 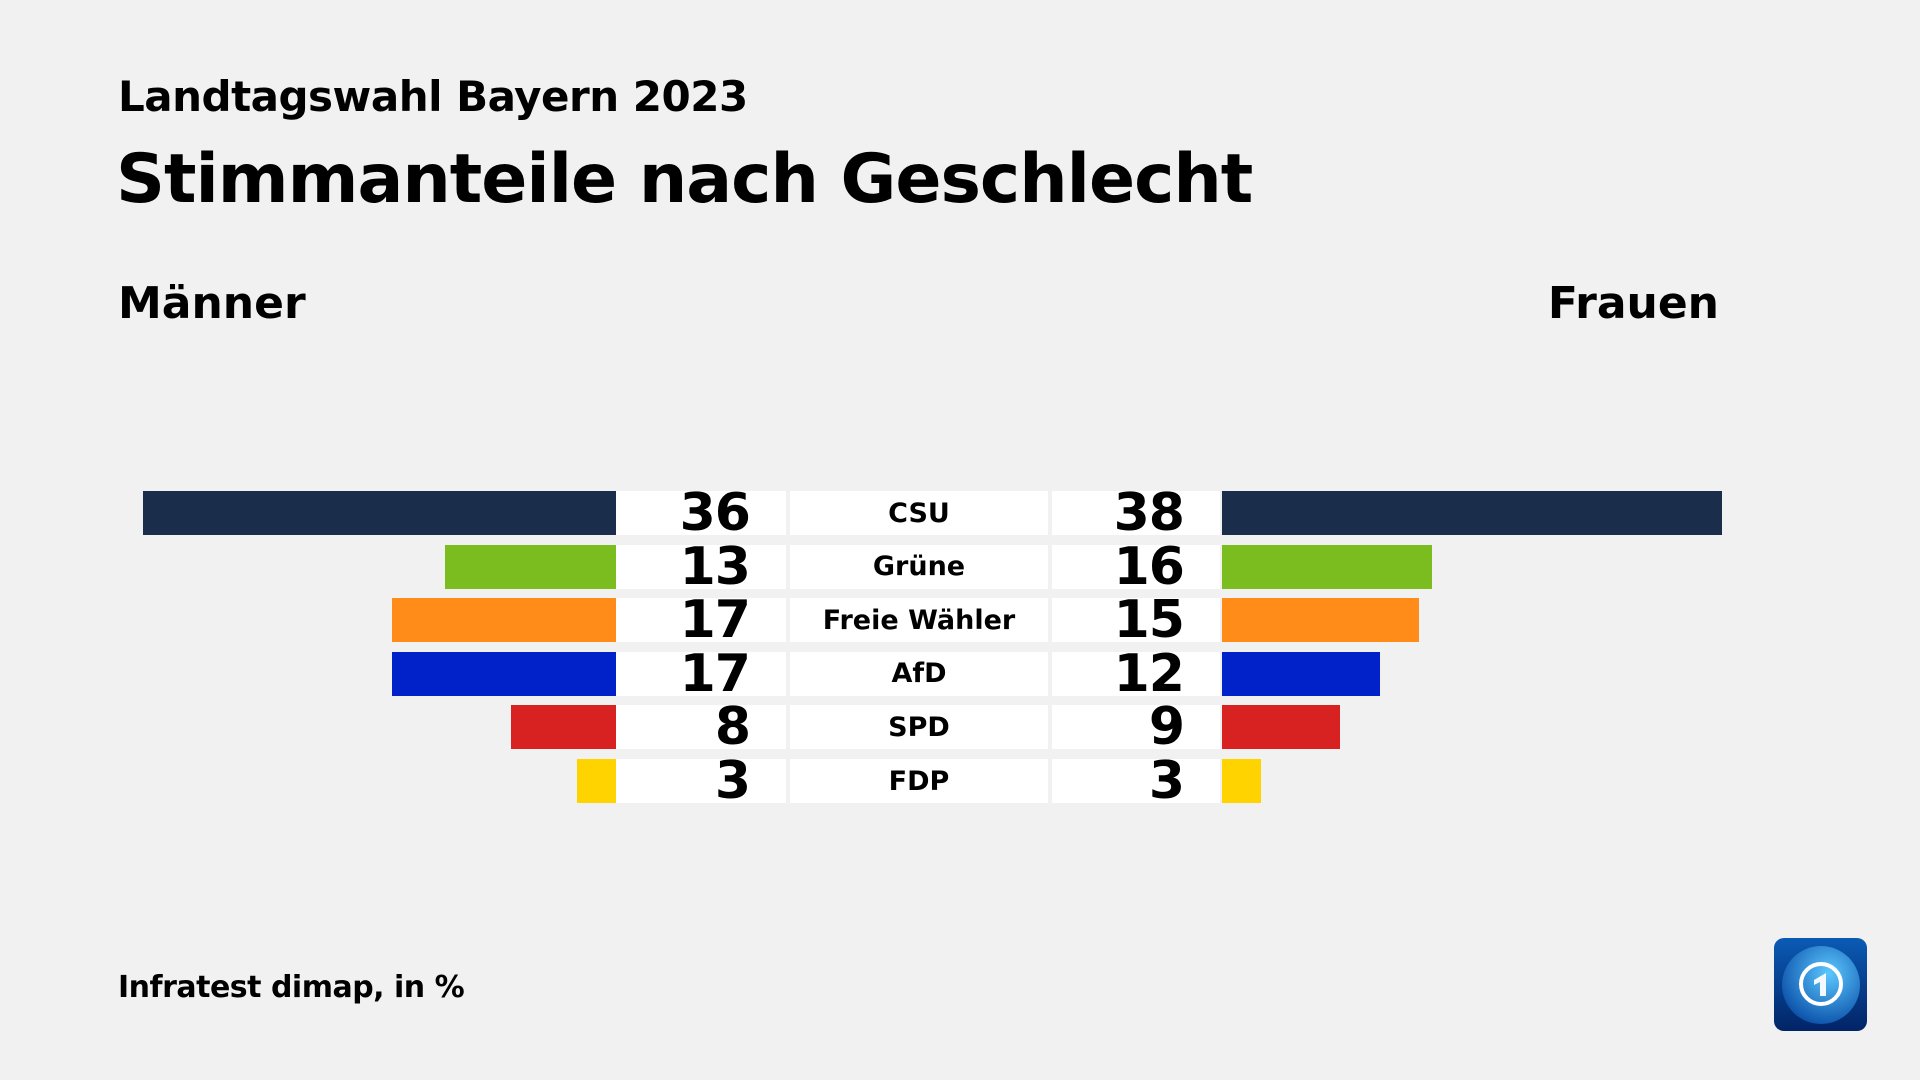 What do you see at coordinates (1820, 984) in the screenshot?
I see `tagesschau-logo` at bounding box center [1820, 984].